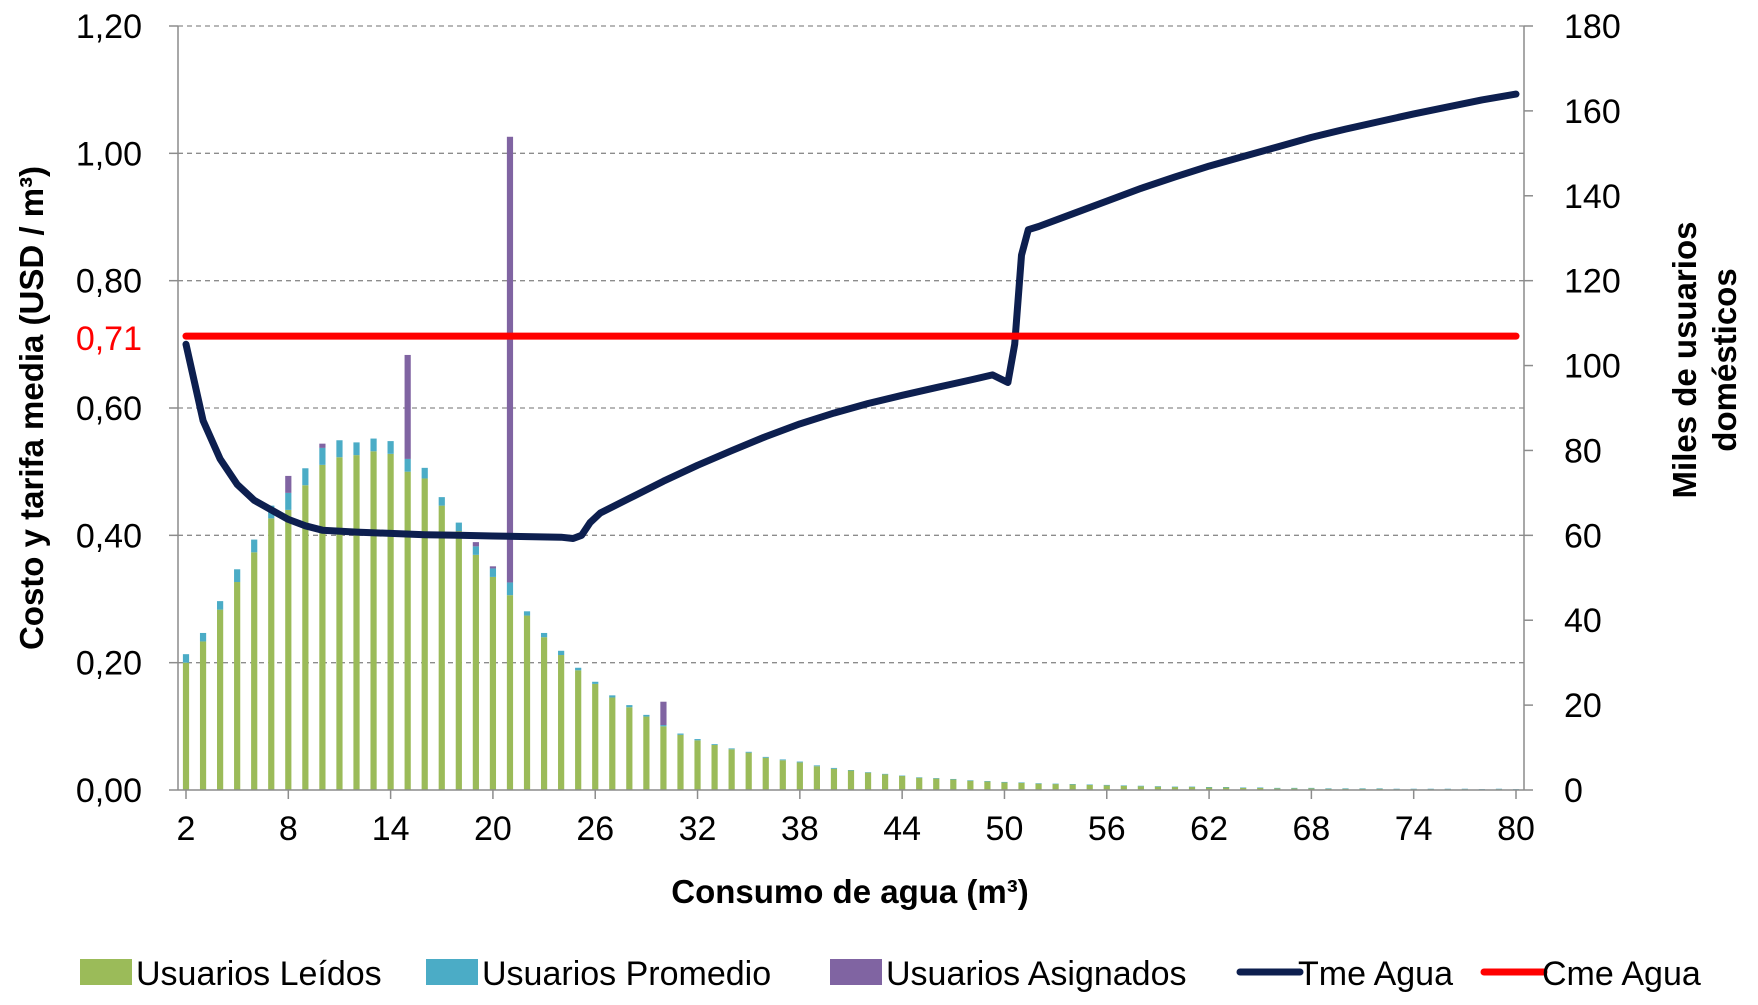  I want to click on y-left-tick-label: 1,00, so click(109, 154).